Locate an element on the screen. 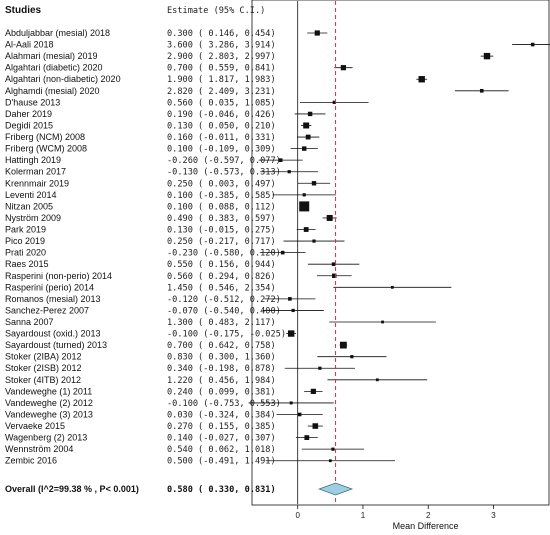 The image size is (550, 535). study-row: Daher 2019 0.190 (-0.046, 0.426) is located at coordinates (165, 114).